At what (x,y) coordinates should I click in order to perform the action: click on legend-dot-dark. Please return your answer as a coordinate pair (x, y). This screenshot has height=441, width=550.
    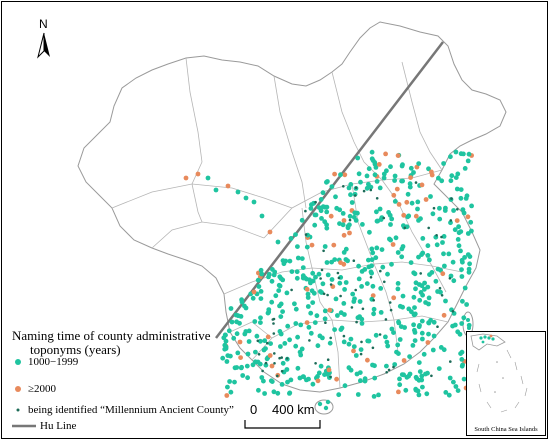
    Looking at the image, I should click on (18, 410).